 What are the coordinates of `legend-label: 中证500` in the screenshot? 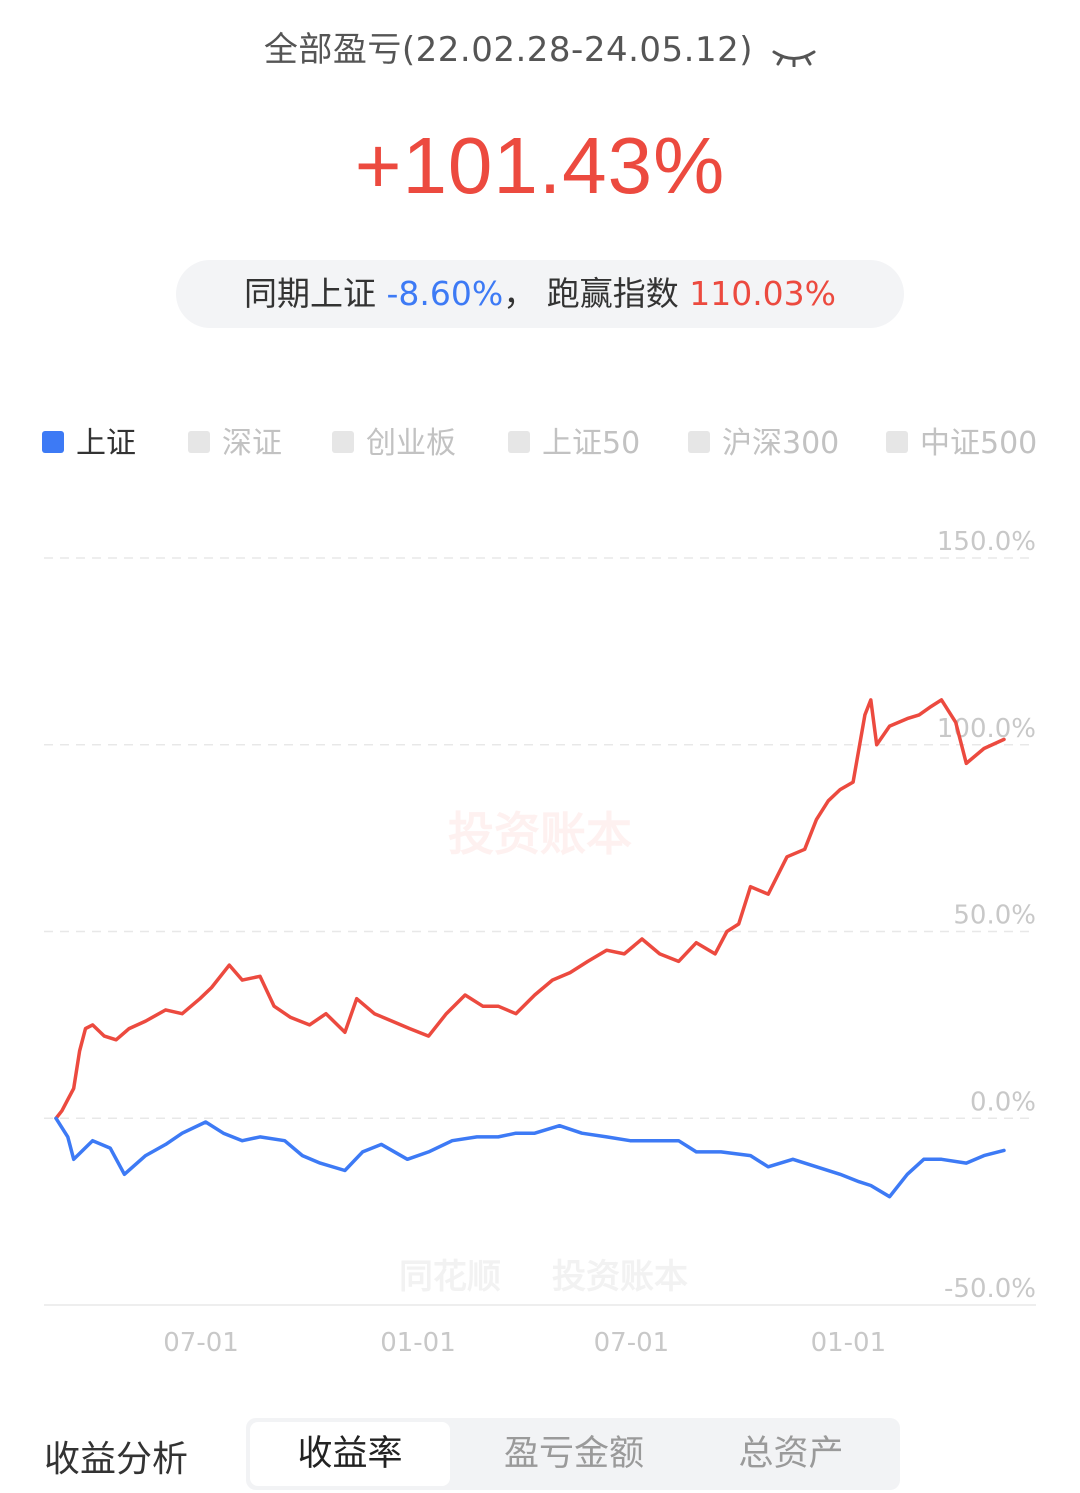 It's located at (979, 443).